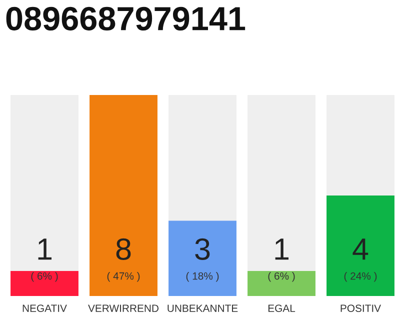 Image resolution: width=410 pixels, height=320 pixels. I want to click on chart-title: 0896687979141, so click(126, 18).